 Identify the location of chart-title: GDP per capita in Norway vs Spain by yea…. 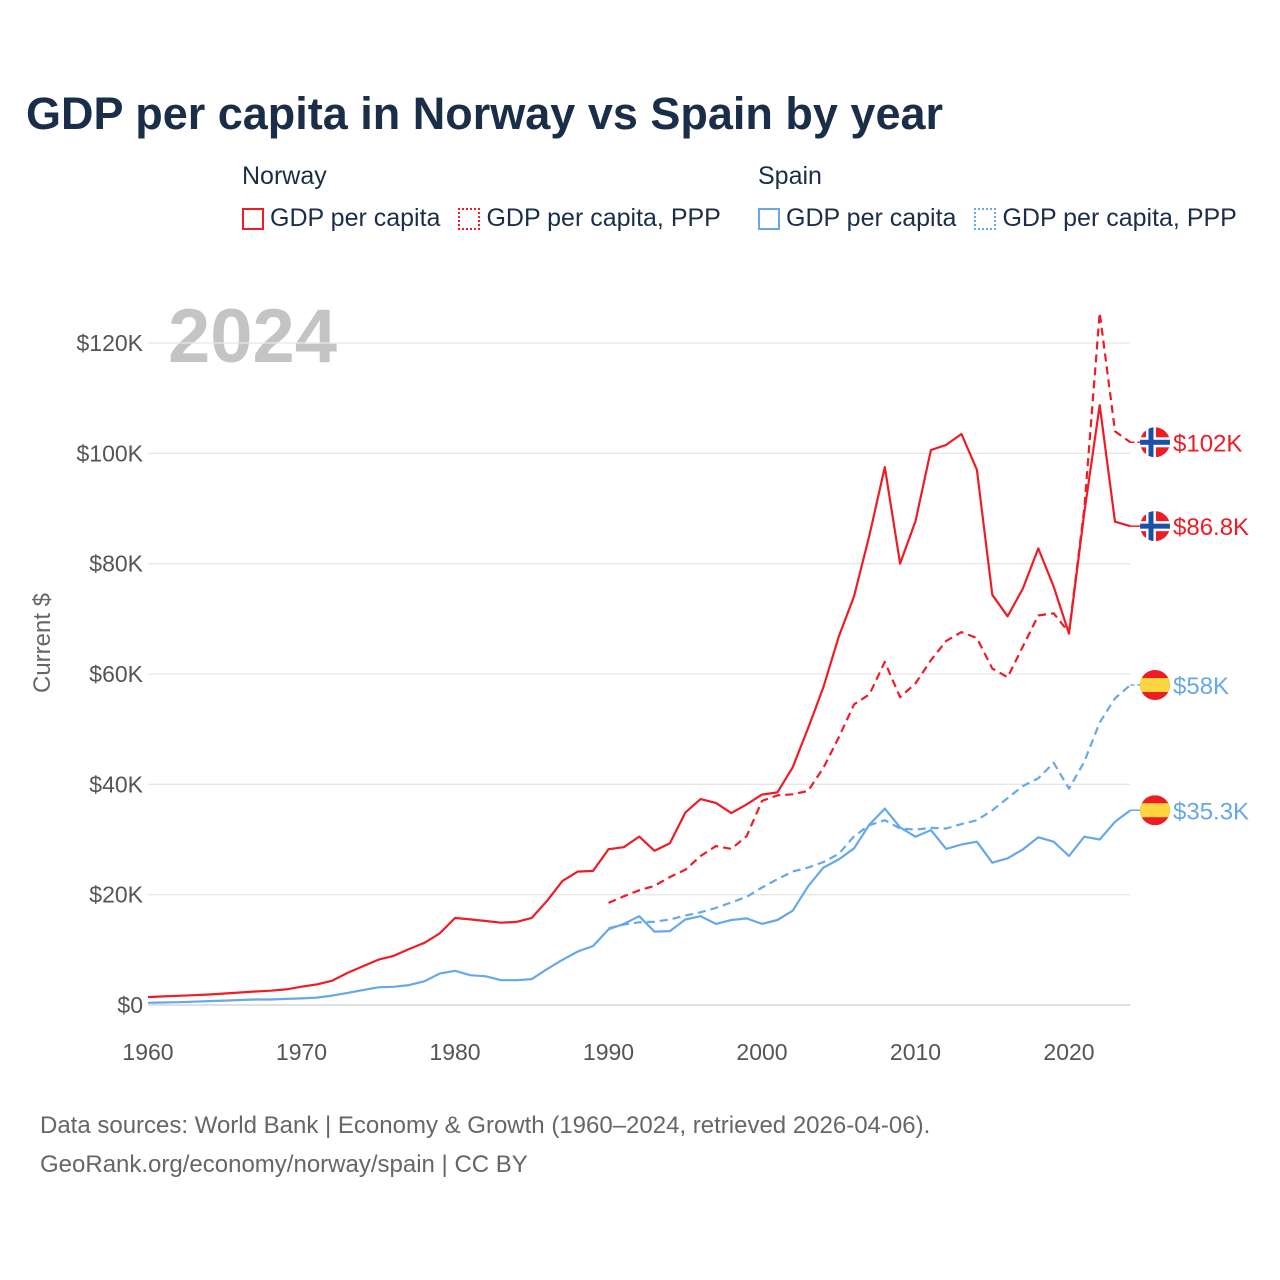
(485, 113).